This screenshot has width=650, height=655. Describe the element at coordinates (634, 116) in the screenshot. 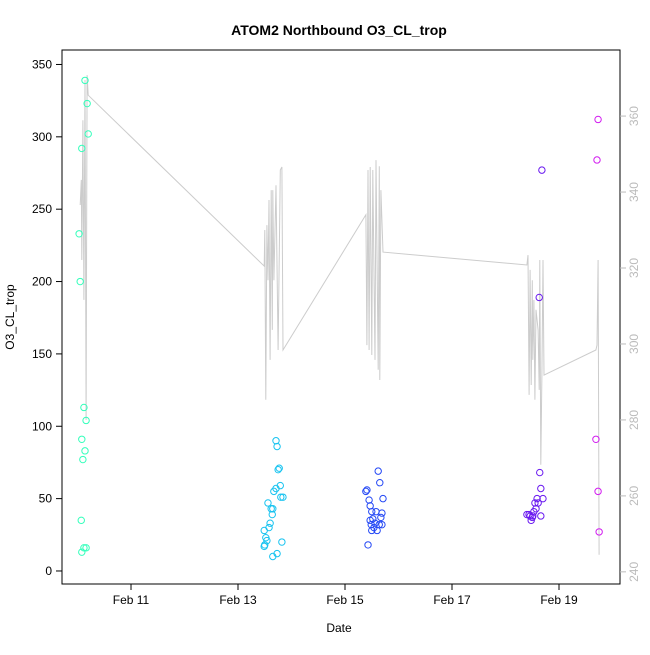

I see `y2-tick-label: 360` at that location.